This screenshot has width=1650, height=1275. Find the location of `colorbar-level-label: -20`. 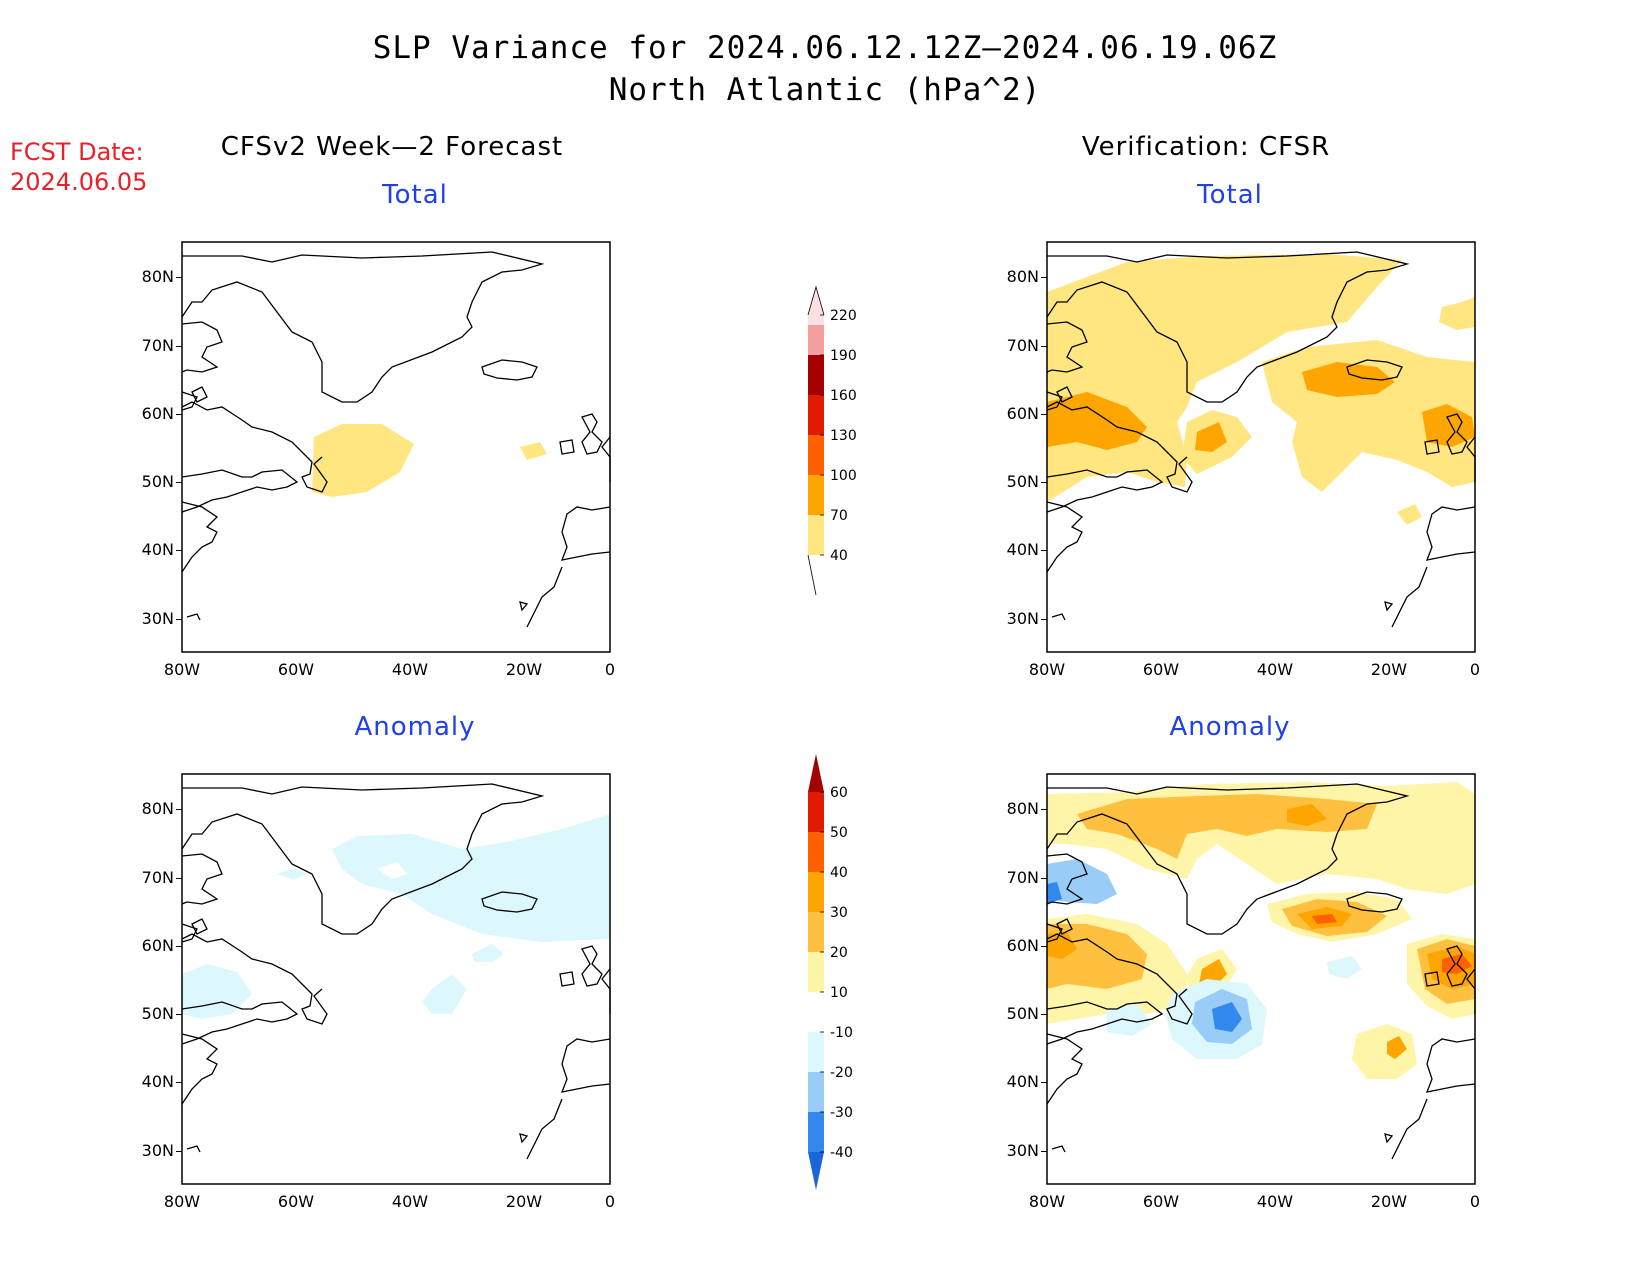

colorbar-level-label: -20 is located at coordinates (841, 1073).